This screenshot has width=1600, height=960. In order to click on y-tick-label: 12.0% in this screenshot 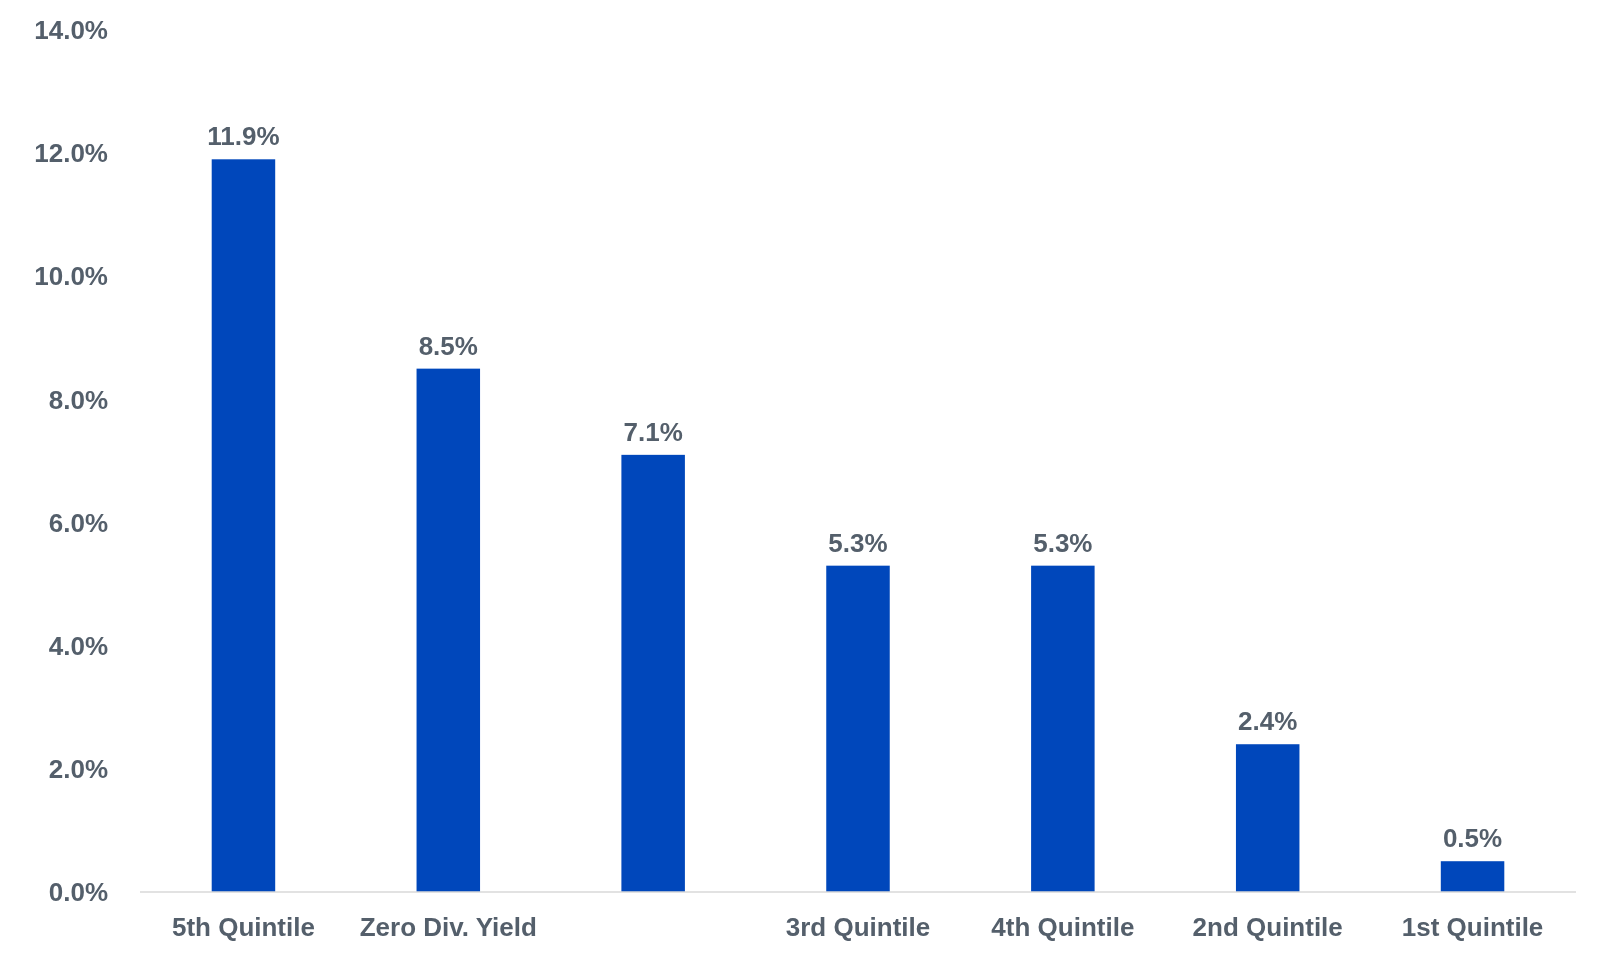, I will do `click(71, 153)`.